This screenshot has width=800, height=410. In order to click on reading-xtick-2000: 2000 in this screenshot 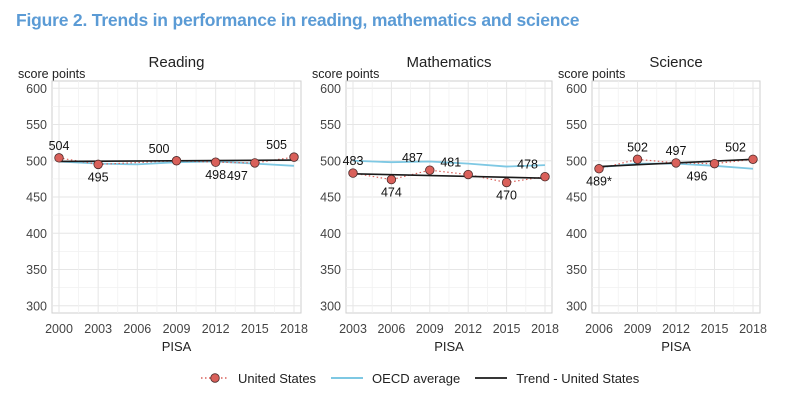, I will do `click(59, 329)`.